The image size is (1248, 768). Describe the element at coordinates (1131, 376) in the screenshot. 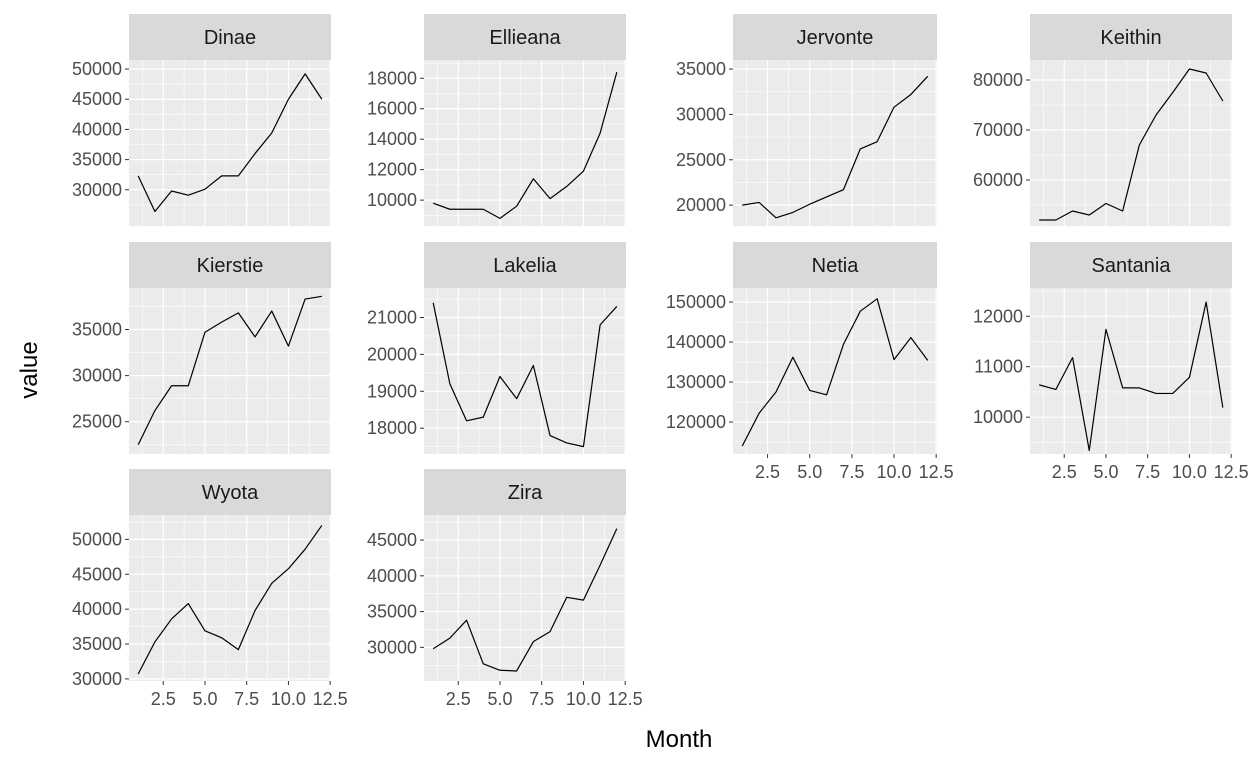

I see `series-line-santania` at that location.